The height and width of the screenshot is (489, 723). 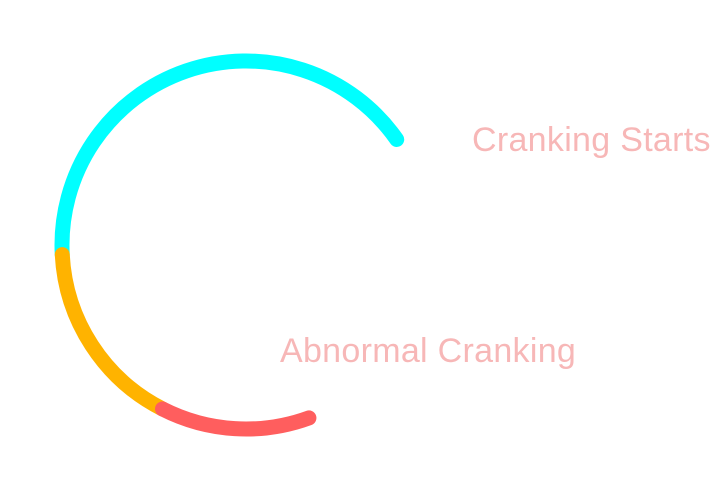 I want to click on abnormal-cranking-label: Abnormal Cranking, so click(x=428, y=351).